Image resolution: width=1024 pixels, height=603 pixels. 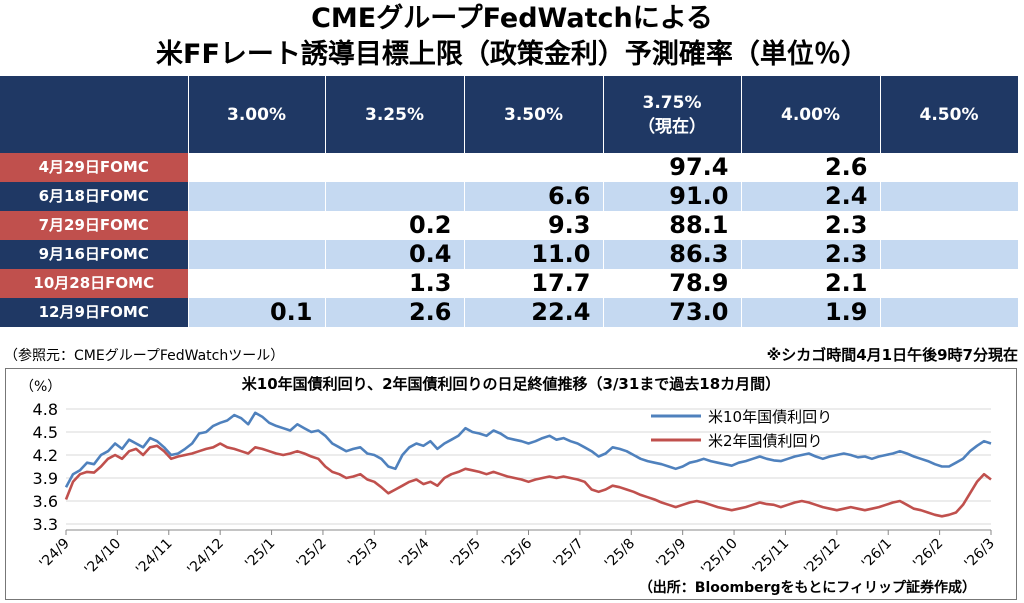 I want to click on column-header: 3.25%, so click(x=395, y=114).